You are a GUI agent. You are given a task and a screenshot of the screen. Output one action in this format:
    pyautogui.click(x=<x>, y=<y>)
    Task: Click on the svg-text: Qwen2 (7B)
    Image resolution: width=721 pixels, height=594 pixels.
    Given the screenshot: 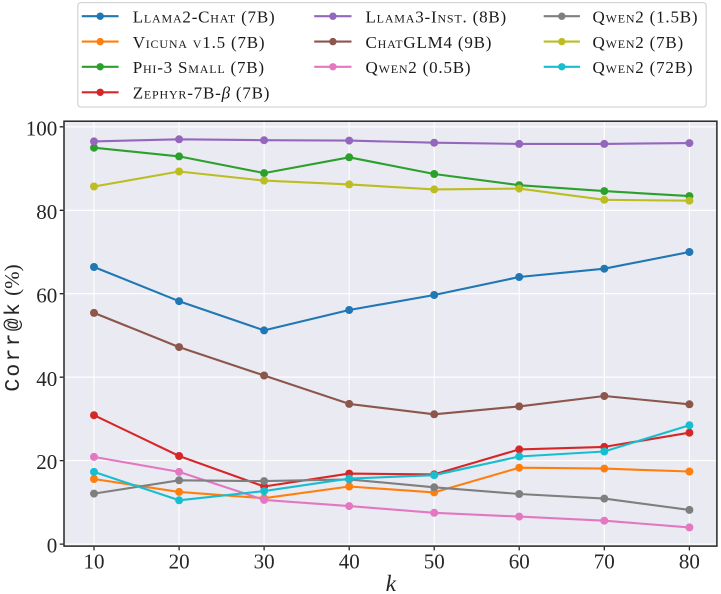 What is the action you would take?
    pyautogui.click(x=639, y=42)
    